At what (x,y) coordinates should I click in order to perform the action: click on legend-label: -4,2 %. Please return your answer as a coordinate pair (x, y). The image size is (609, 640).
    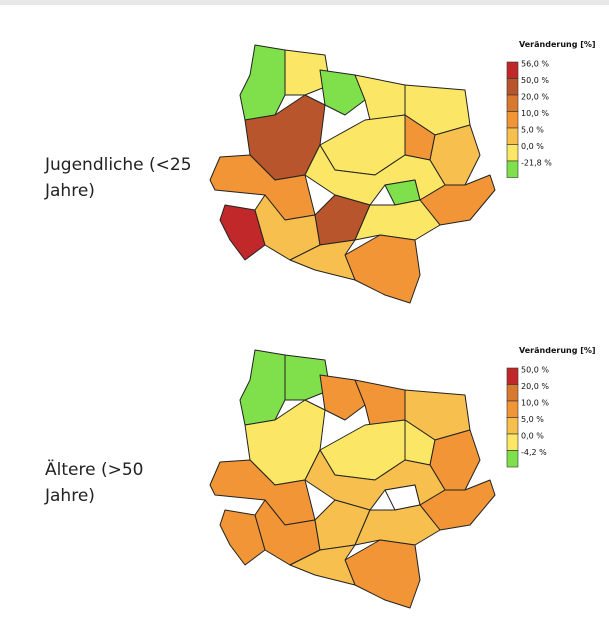
    Looking at the image, I should click on (534, 452).